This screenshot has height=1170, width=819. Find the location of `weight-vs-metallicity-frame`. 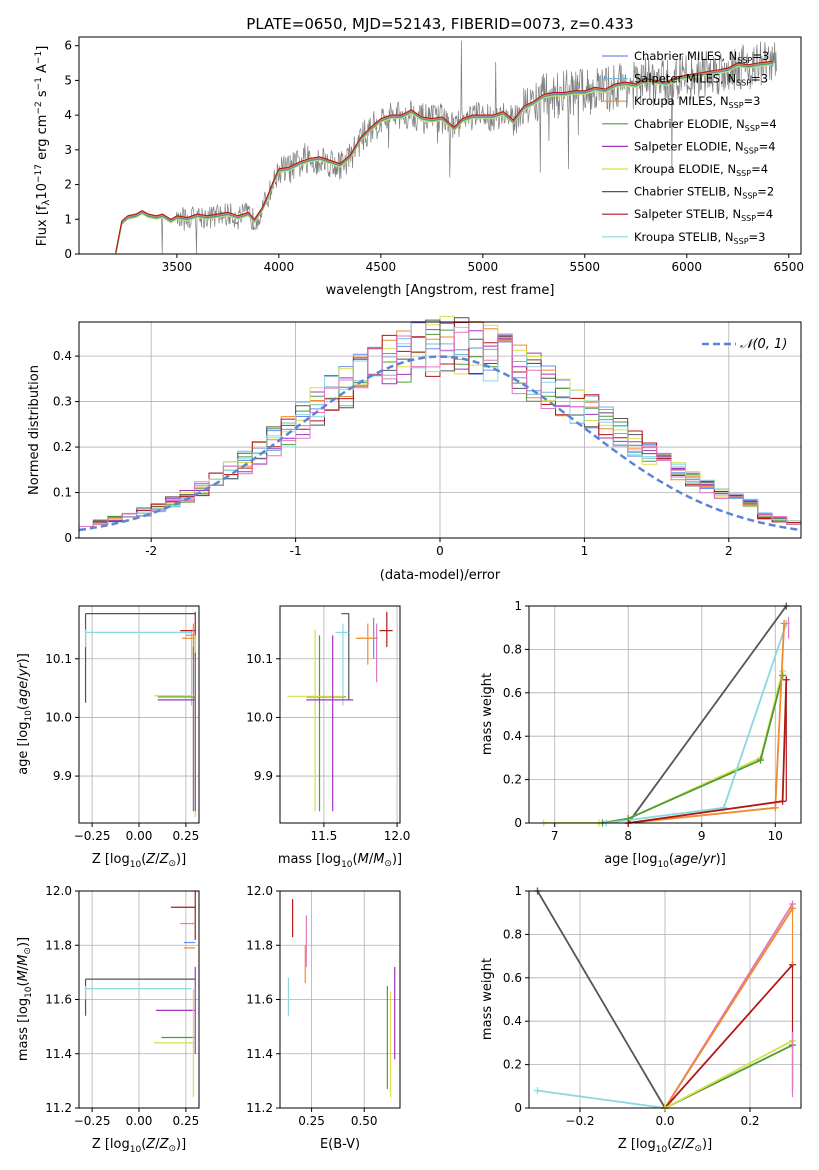

weight-vs-metallicity-frame is located at coordinates (665, 999).